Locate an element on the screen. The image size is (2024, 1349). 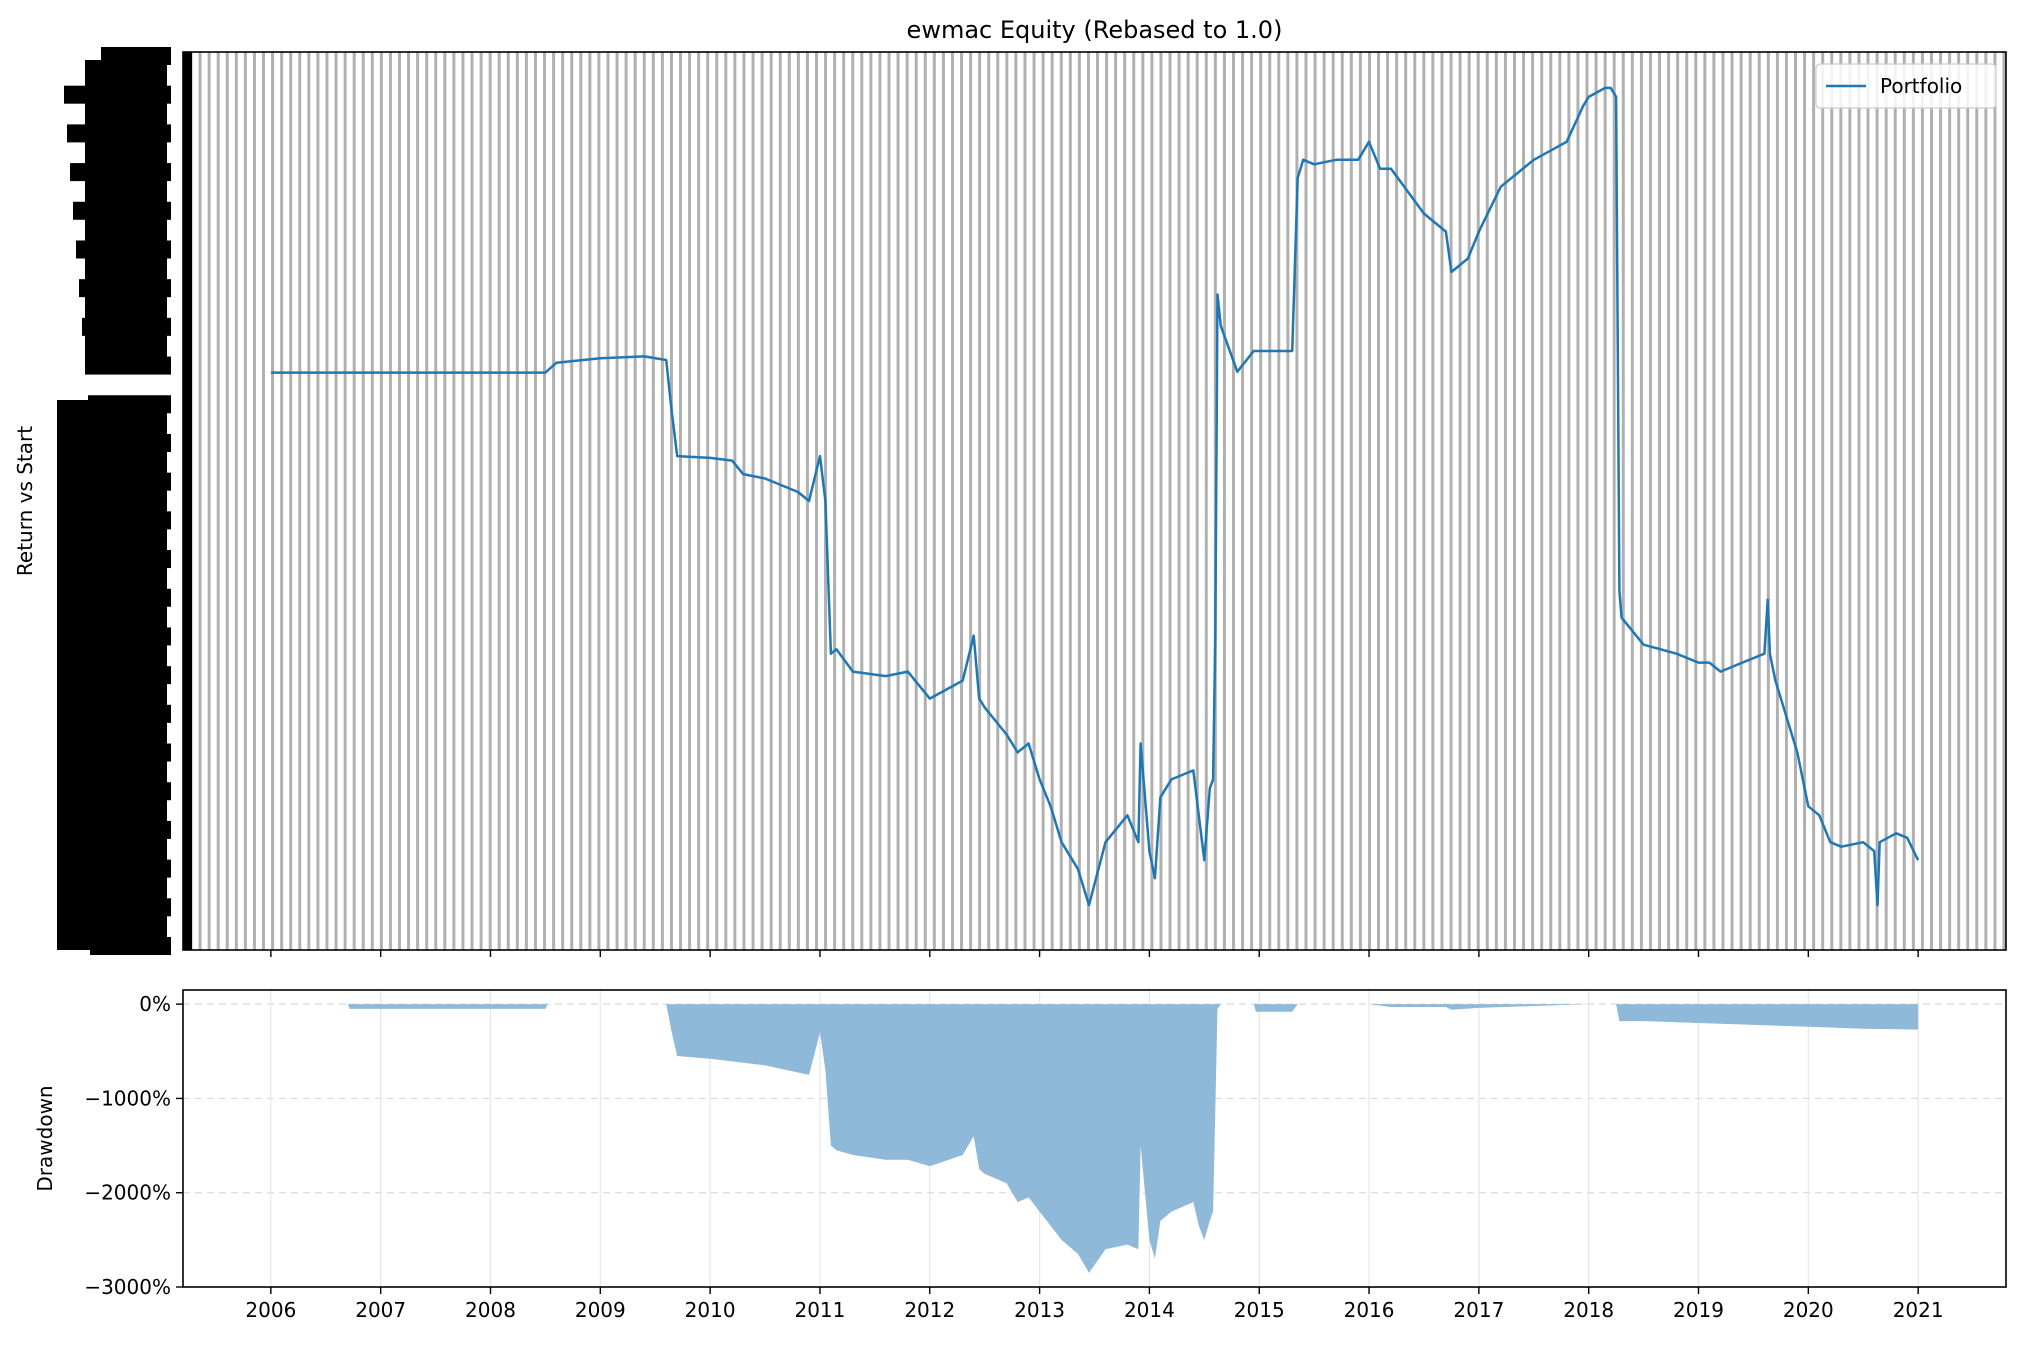
x-tick-label: 2019 is located at coordinates (1698, 1310).